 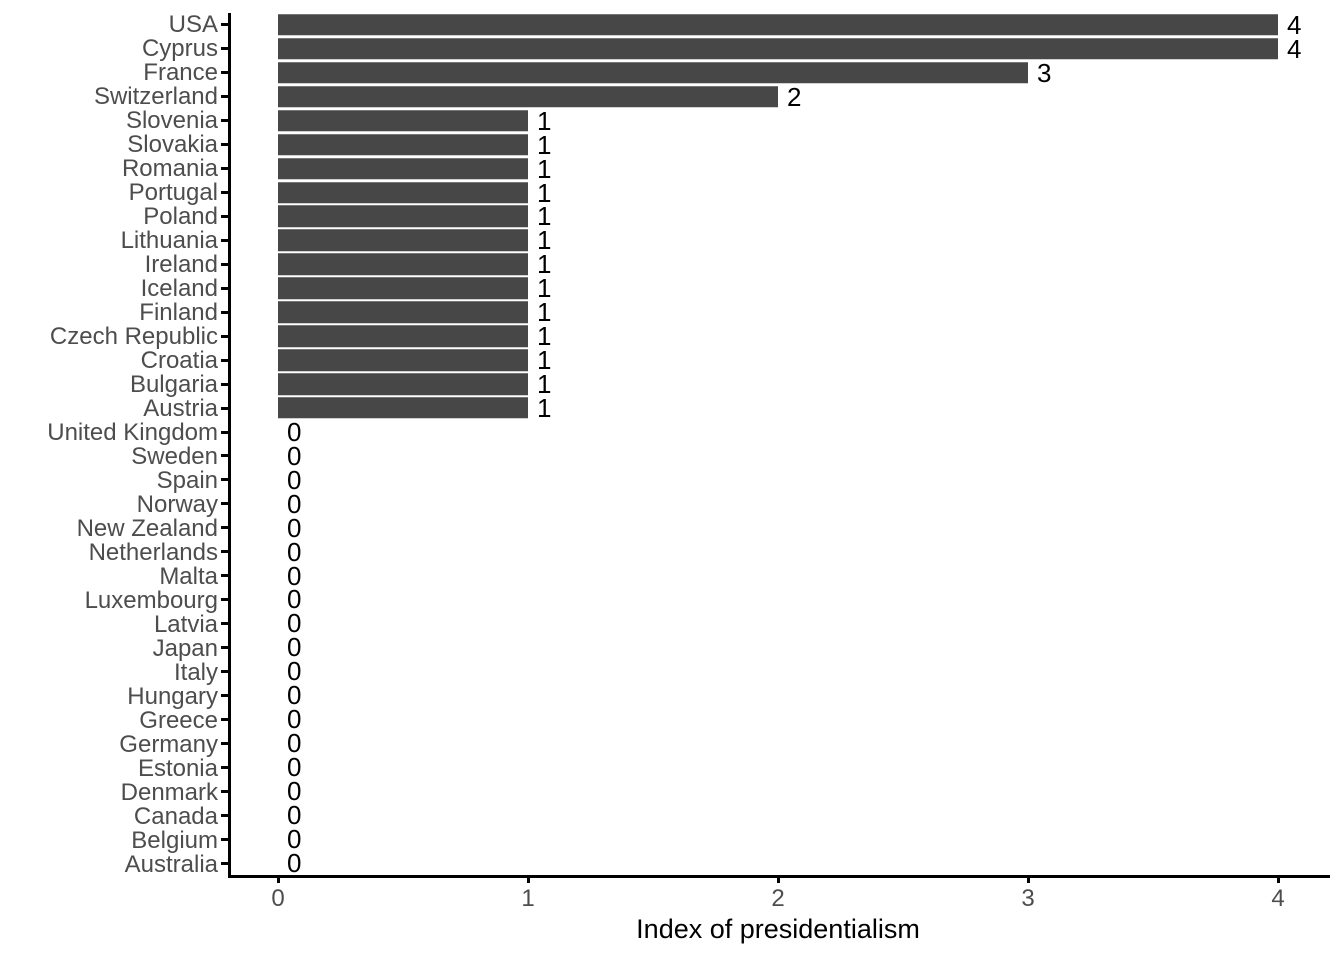 What do you see at coordinates (171, 120) in the screenshot?
I see `country-label: Slovenia` at bounding box center [171, 120].